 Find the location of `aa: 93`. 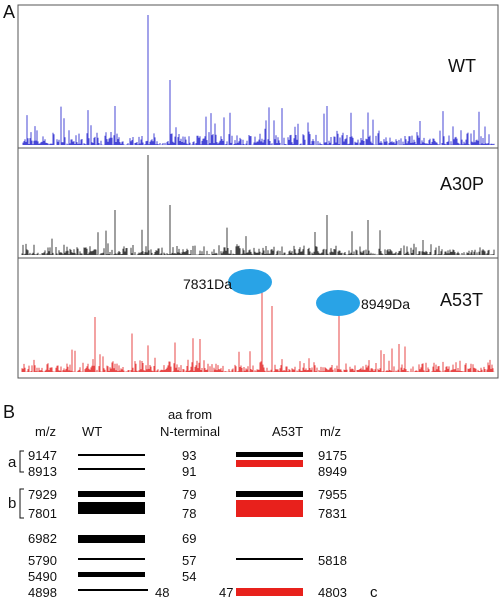

aa: 93 is located at coordinates (189, 455).